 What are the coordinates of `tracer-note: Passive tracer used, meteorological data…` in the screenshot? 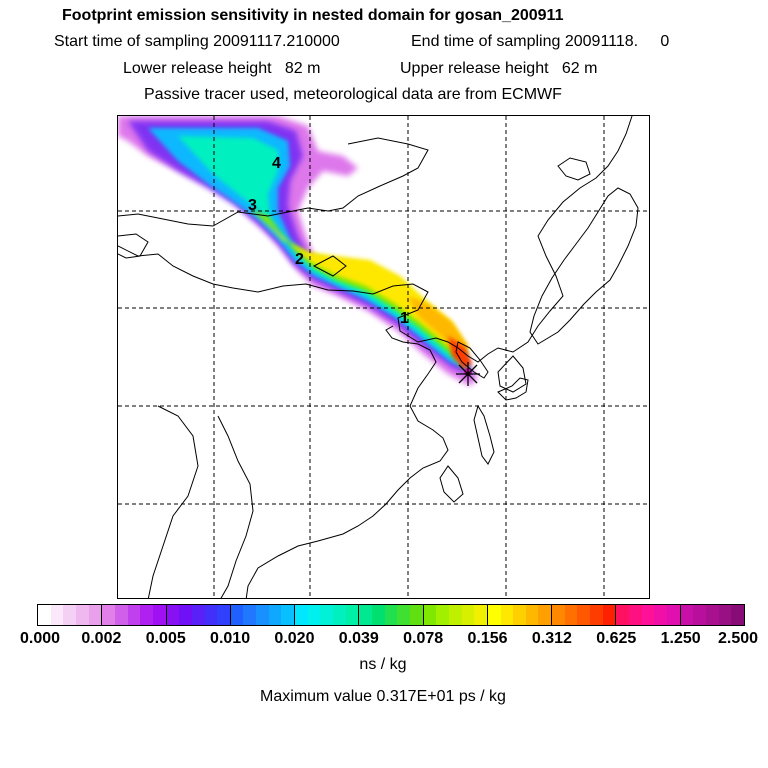 It's located at (353, 94).